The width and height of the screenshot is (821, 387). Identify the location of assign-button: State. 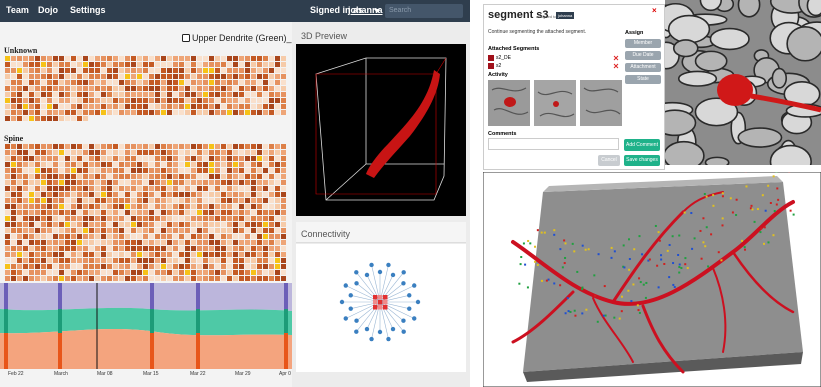
(643, 79).